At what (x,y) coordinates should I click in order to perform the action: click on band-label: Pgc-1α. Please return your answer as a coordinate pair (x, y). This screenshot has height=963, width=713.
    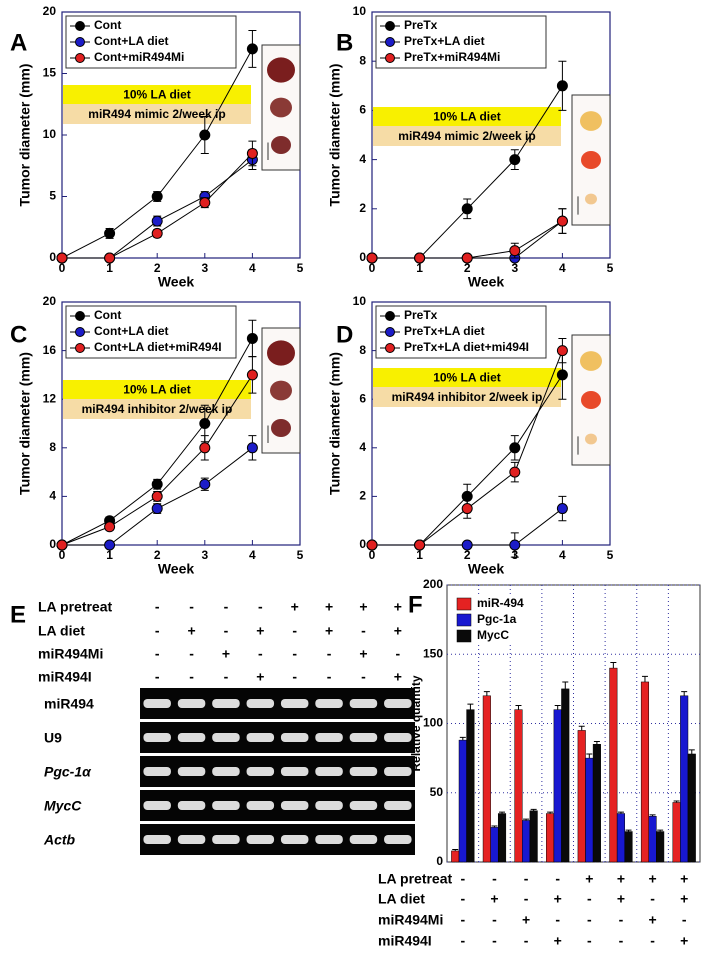
    Looking at the image, I should click on (68, 772).